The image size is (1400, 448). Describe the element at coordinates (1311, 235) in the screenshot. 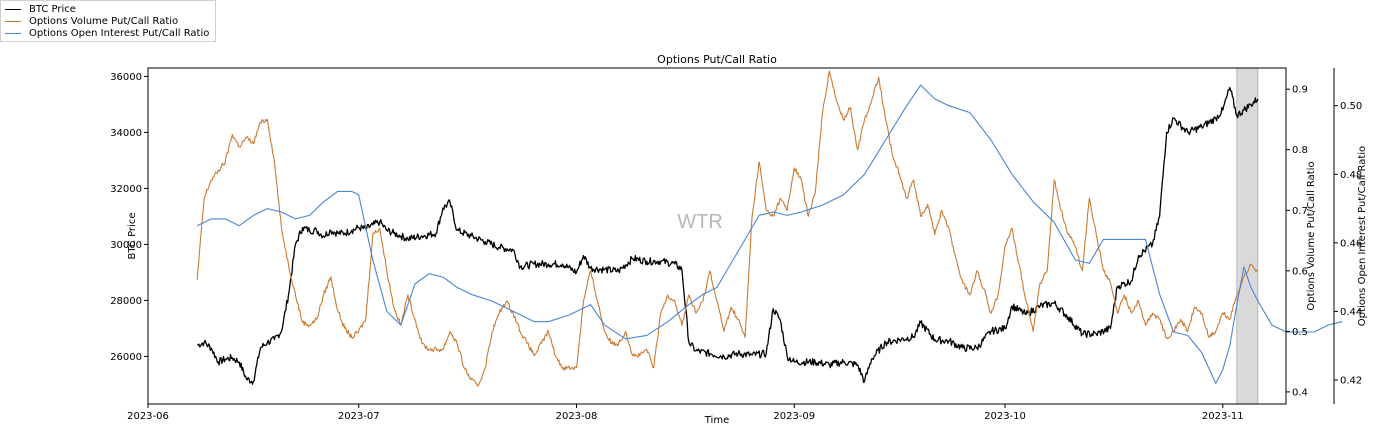

I see `right1-axis-label: Options Volume Put/Call Ratio` at that location.